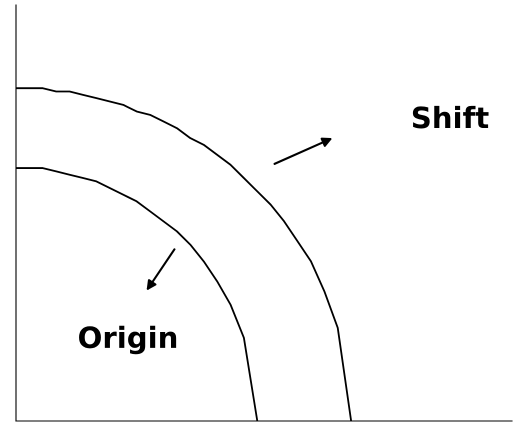  I want to click on annotation: Origin, so click(127, 340).